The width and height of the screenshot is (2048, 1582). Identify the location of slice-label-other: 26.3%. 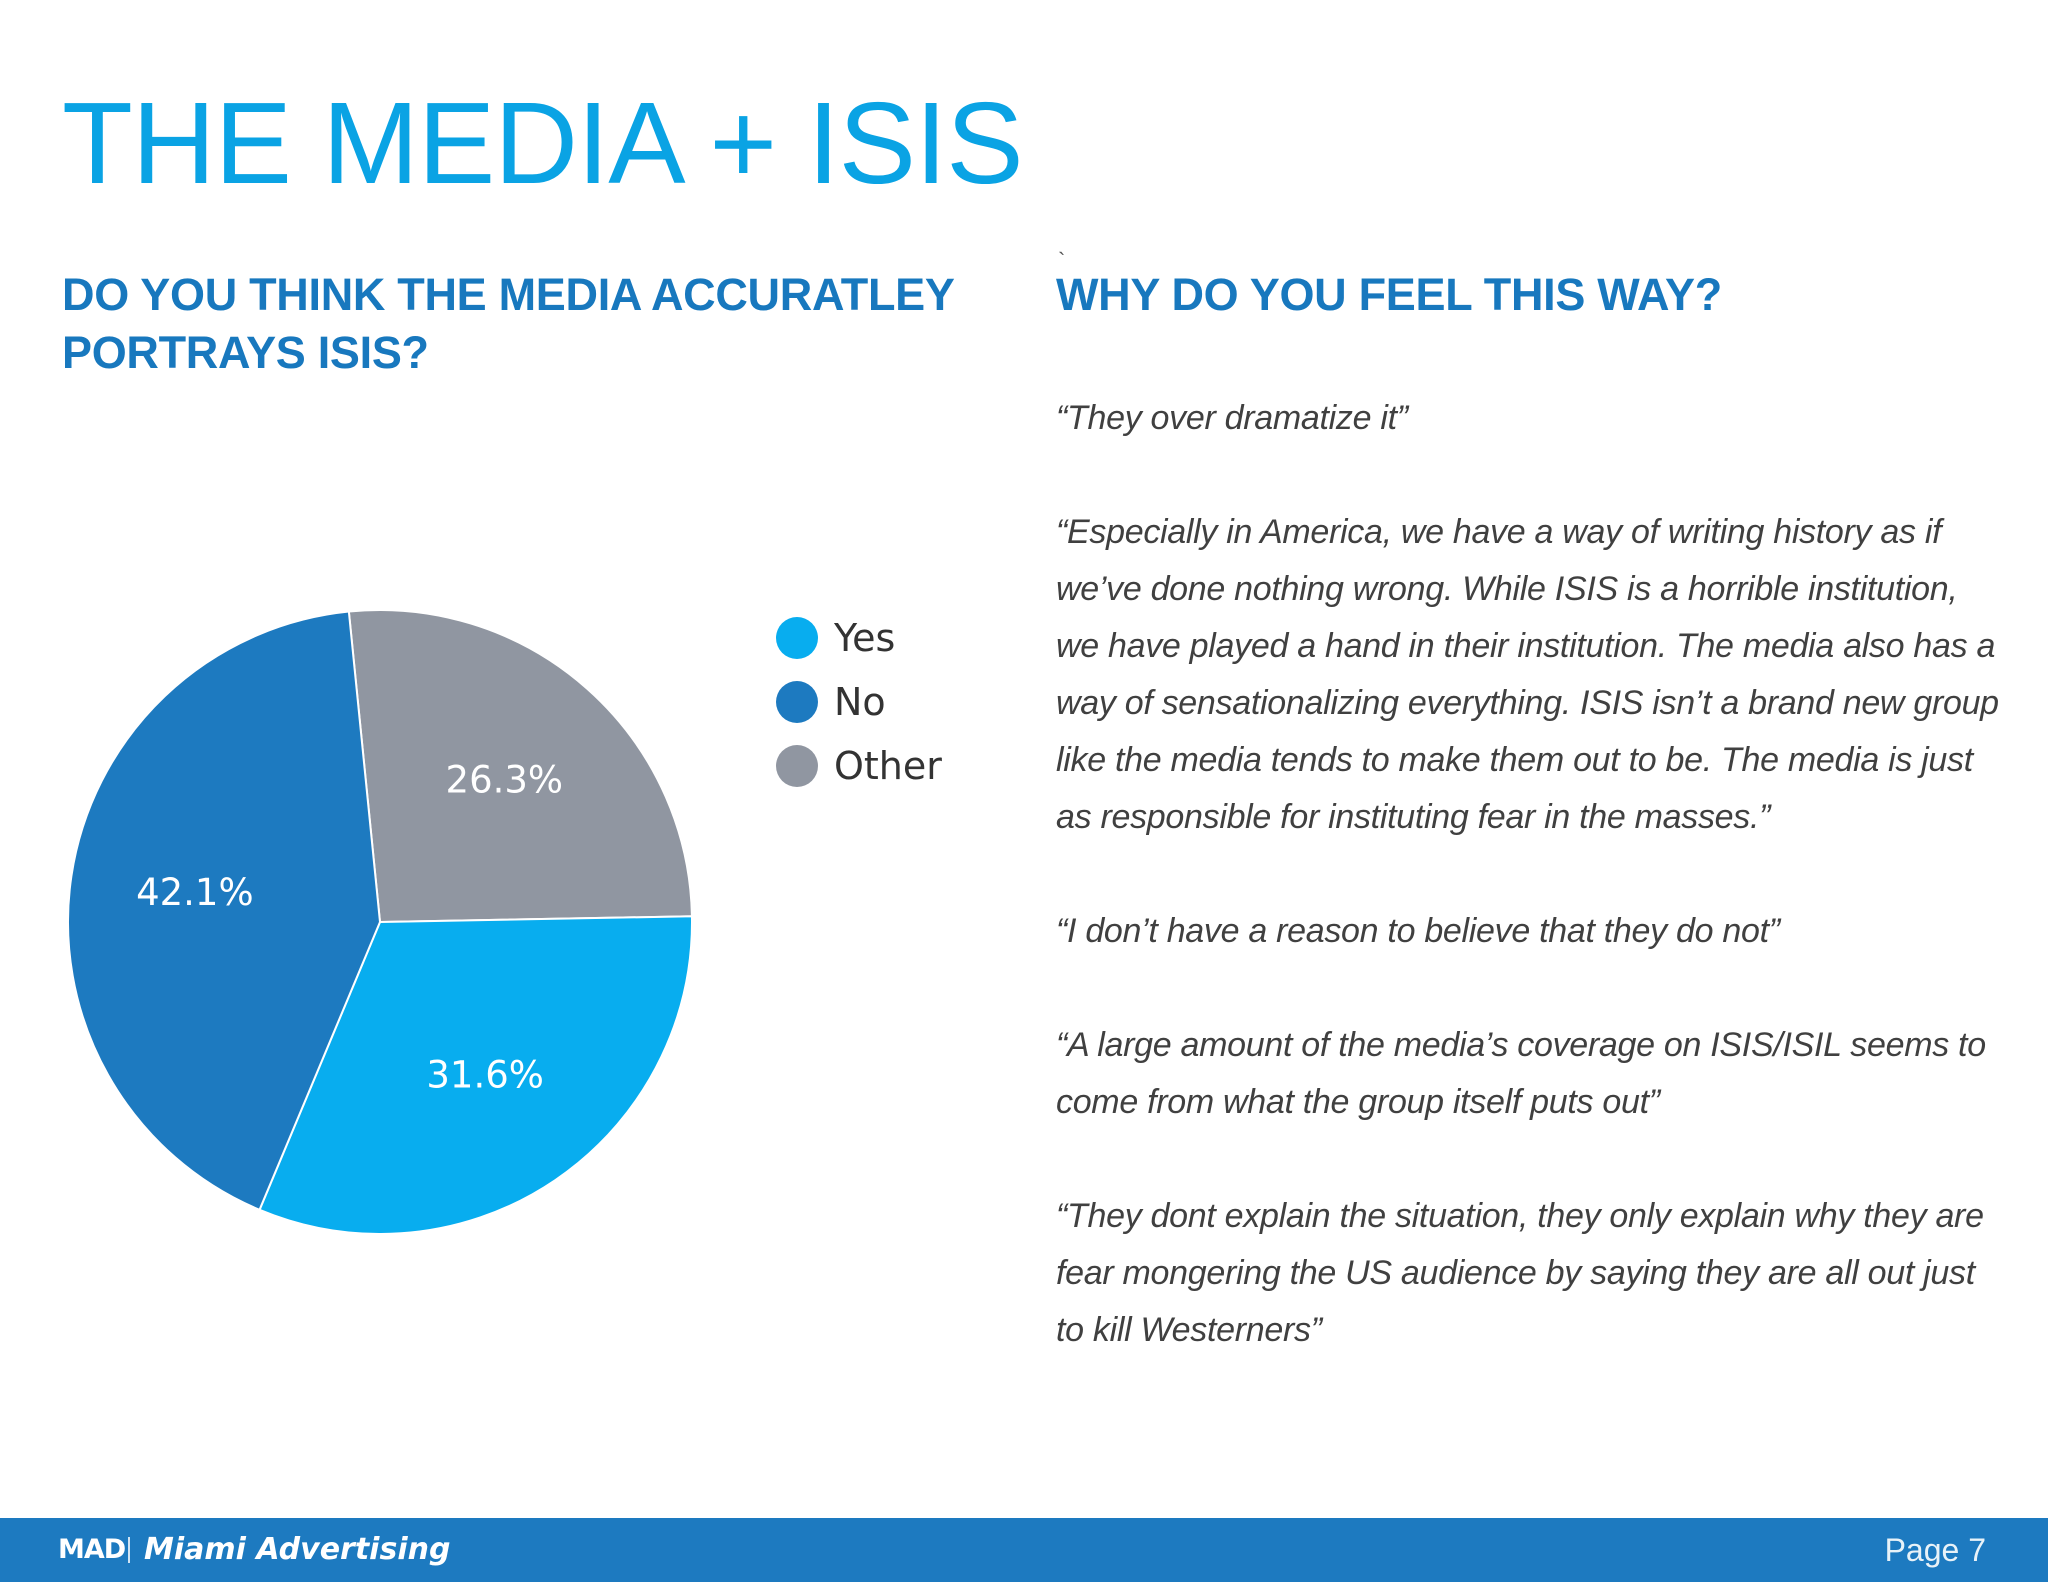
(505, 780).